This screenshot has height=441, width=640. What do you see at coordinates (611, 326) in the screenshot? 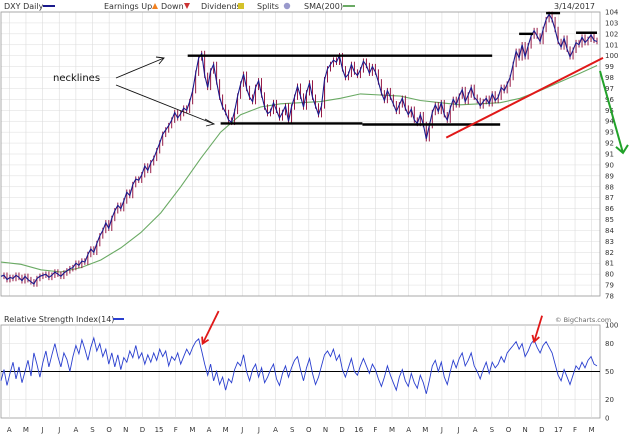
I see `rsi-y-tick-label: 100` at bounding box center [611, 326].